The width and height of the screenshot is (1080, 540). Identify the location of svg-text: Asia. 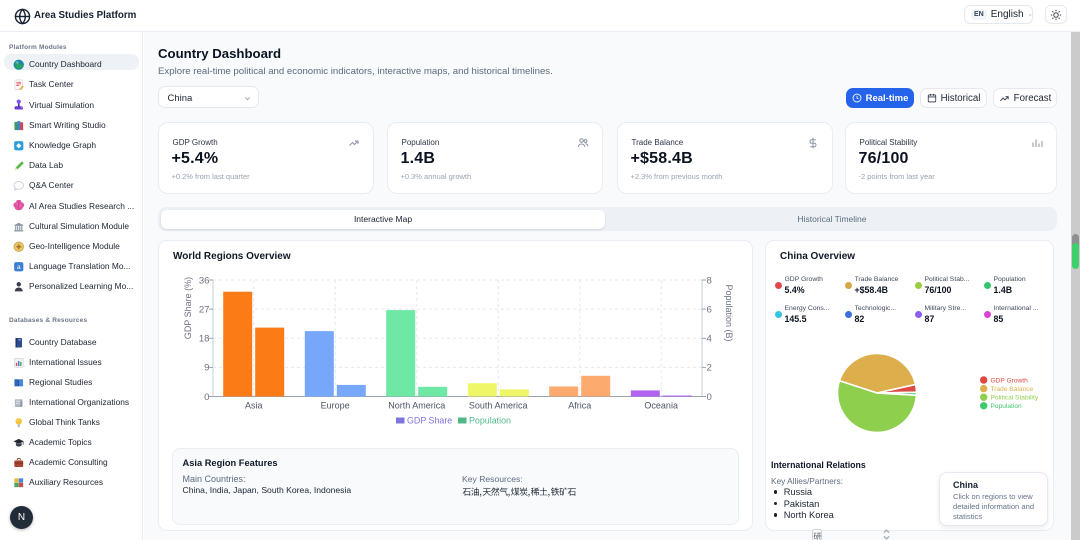
(254, 406).